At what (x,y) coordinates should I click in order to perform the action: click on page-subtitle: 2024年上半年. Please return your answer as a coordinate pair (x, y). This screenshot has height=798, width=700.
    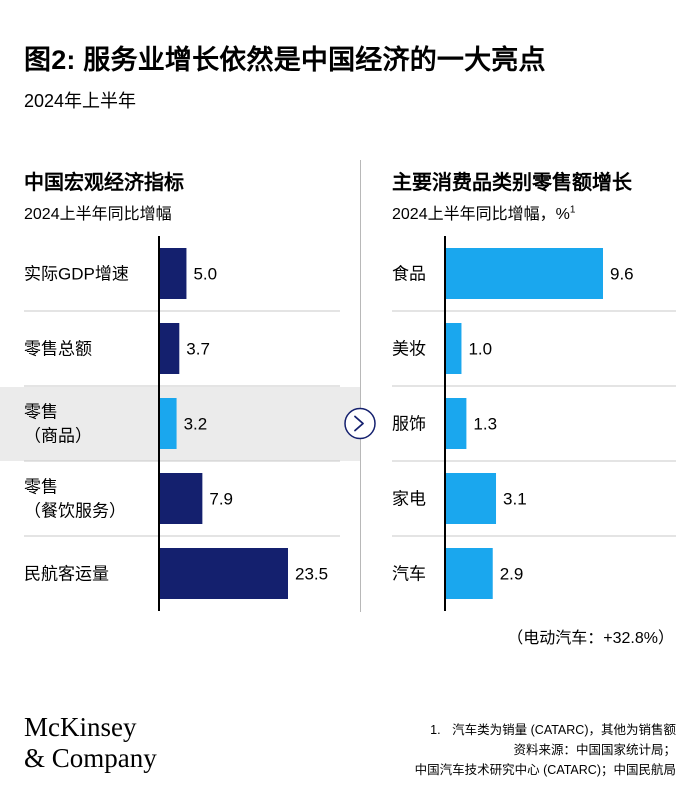
    Looking at the image, I should click on (80, 101).